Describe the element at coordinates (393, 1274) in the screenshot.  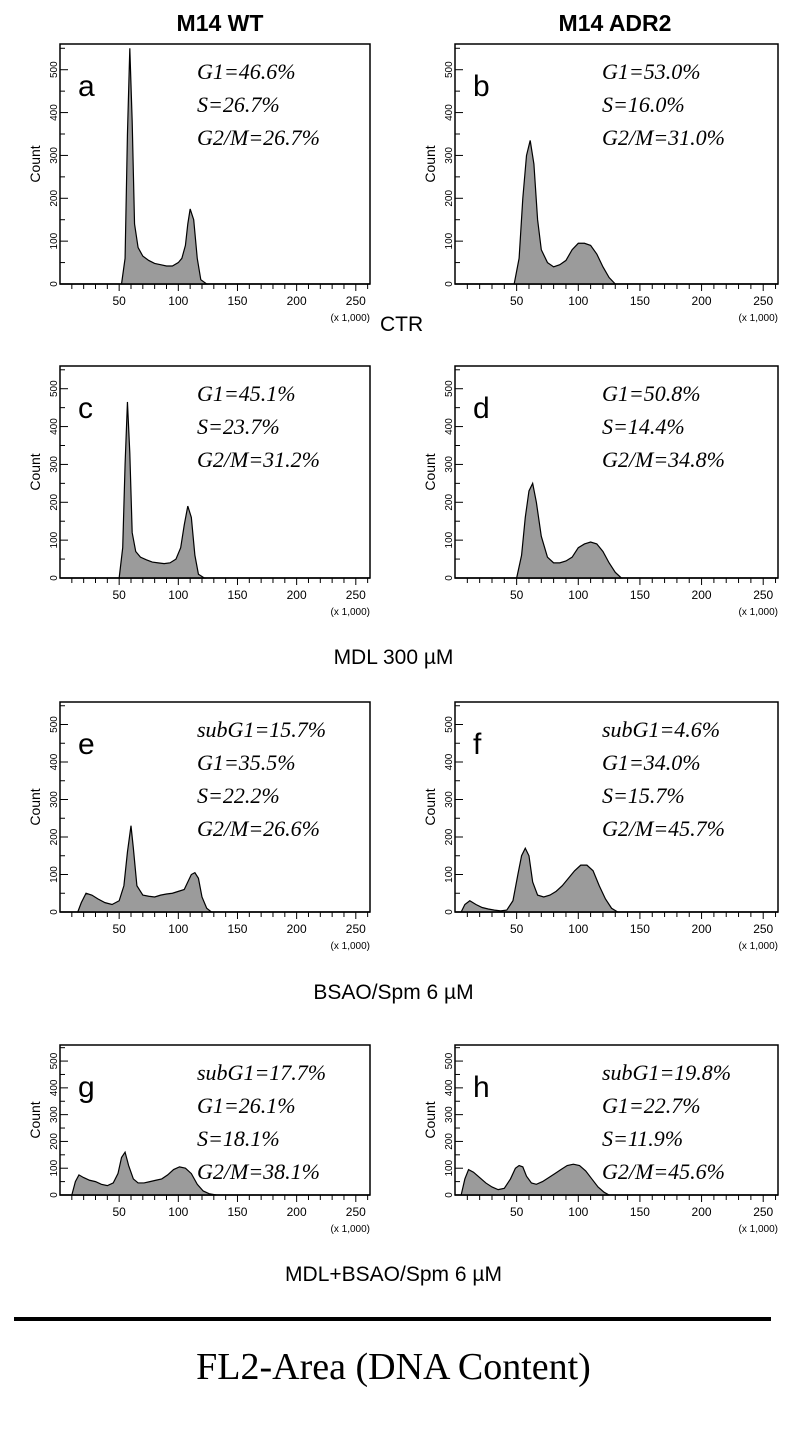
I see `row-label-mdl-bsao: MDL+BSAO/Spm 6 µM` at that location.